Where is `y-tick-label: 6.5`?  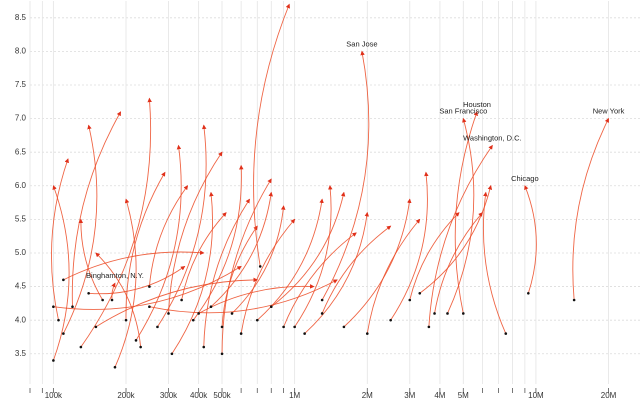
y-tick-label: 6.5 is located at coordinates (21, 151).